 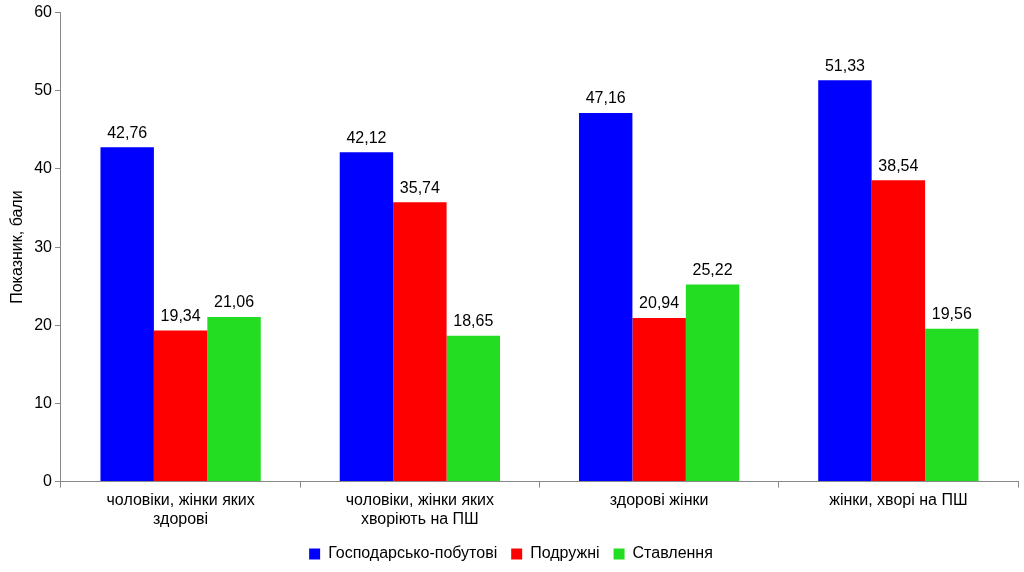 What do you see at coordinates (845, 65) in the screenshot?
I see `data-label: 51,33` at bounding box center [845, 65].